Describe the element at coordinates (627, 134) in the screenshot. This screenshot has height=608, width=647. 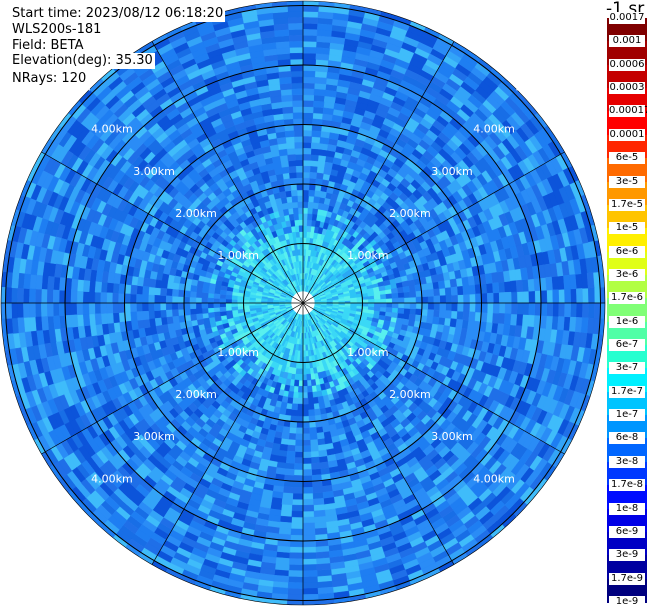
I see `colorbar-tick-label: 0.0001` at that location.